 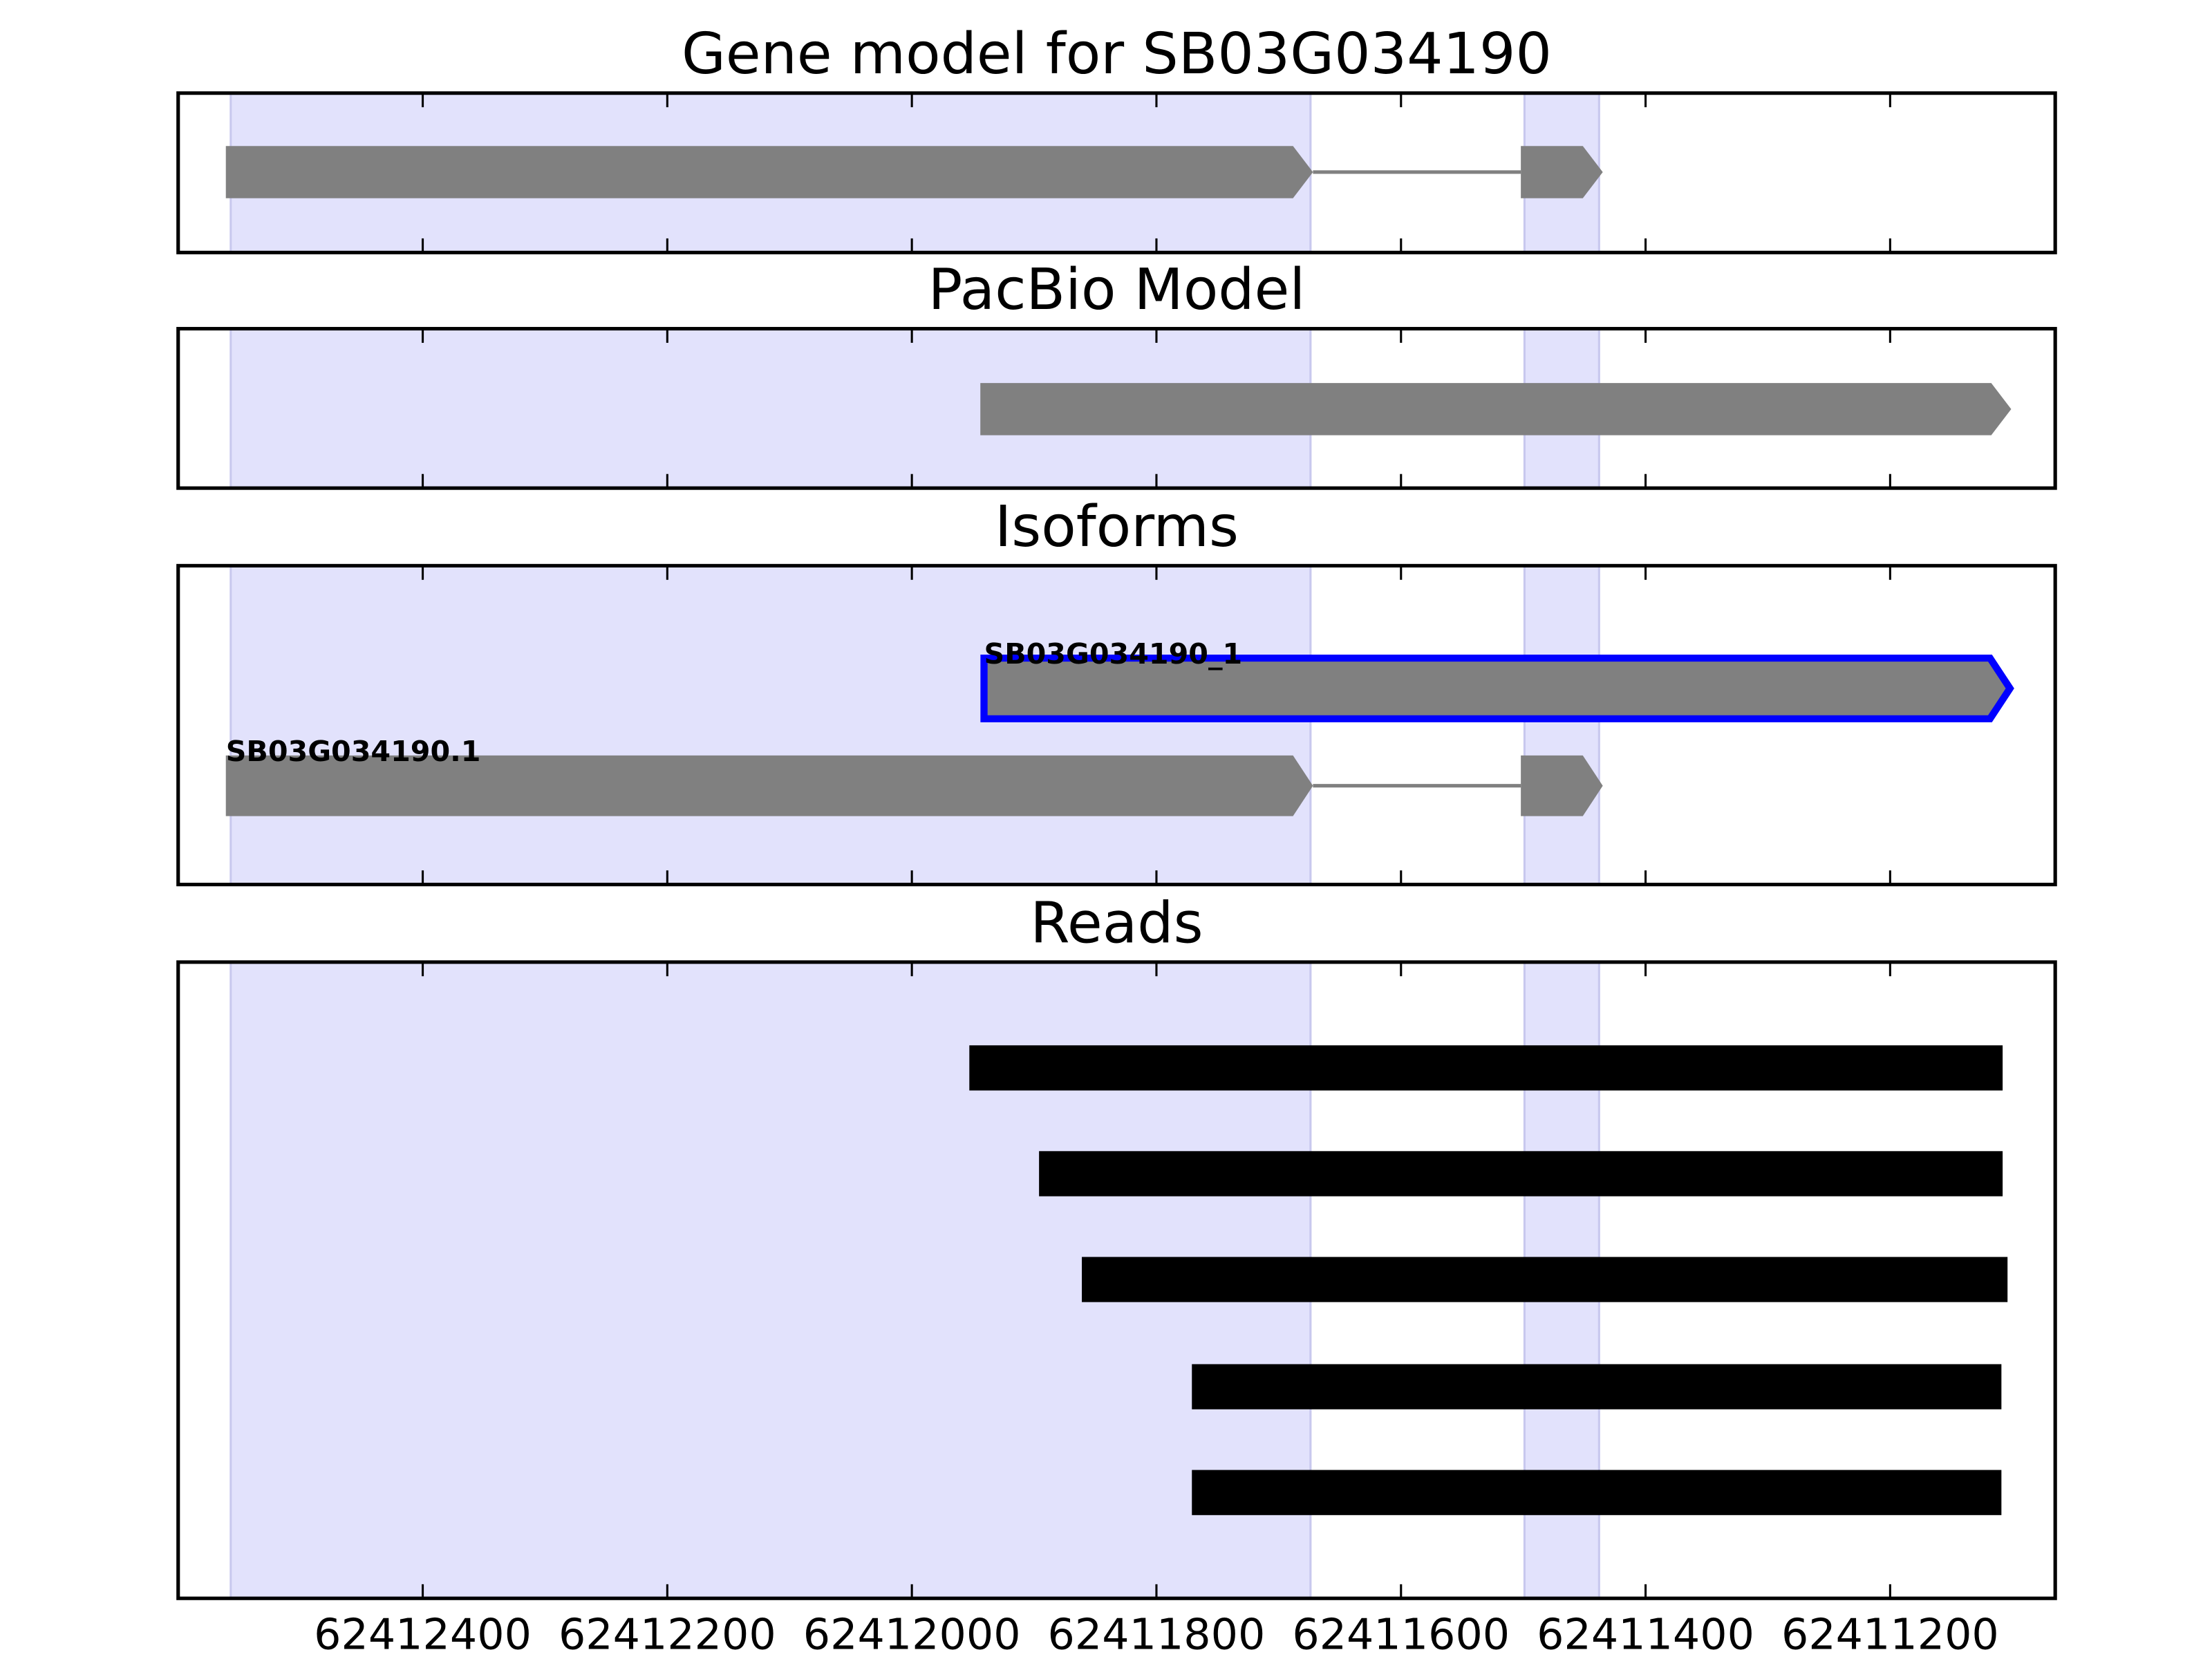 What do you see at coordinates (1113, 654) in the screenshot?
I see `isoform-label: SB03G034190_1` at bounding box center [1113, 654].